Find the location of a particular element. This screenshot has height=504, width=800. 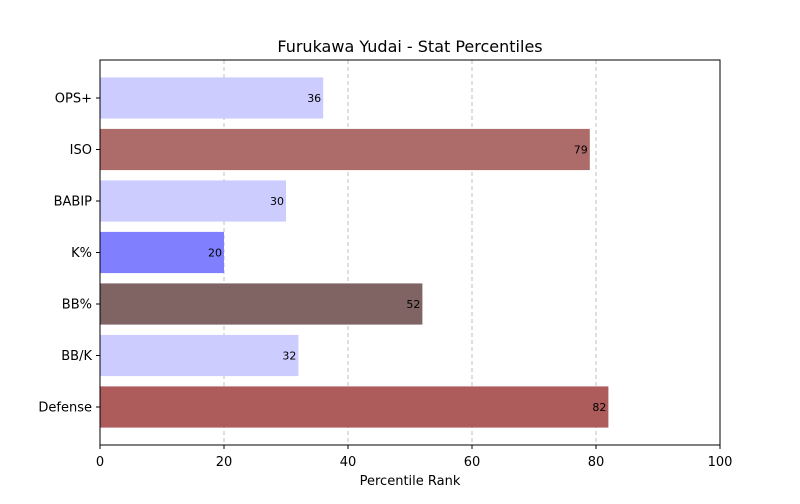

data-label: 79 is located at coordinates (581, 150).